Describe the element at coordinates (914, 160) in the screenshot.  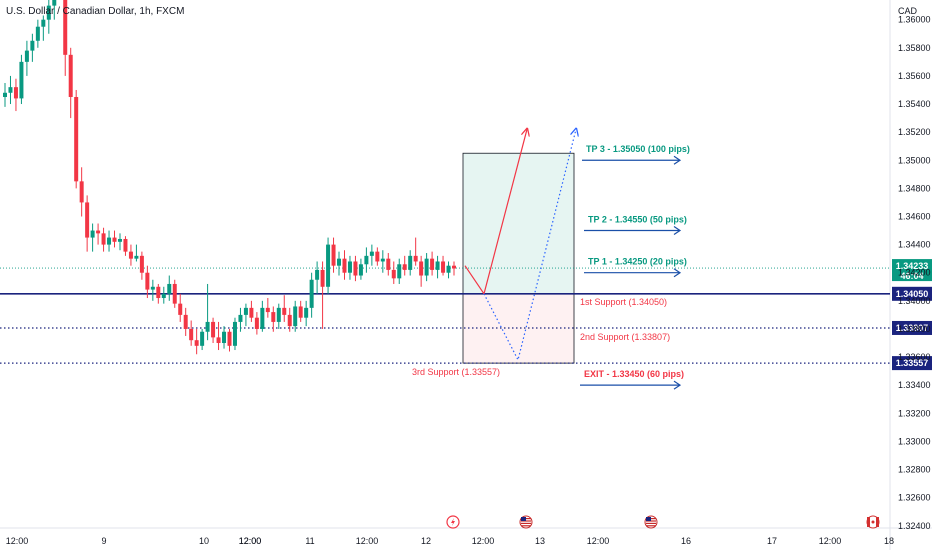
I see `price-tick-label: 1.35000` at that location.